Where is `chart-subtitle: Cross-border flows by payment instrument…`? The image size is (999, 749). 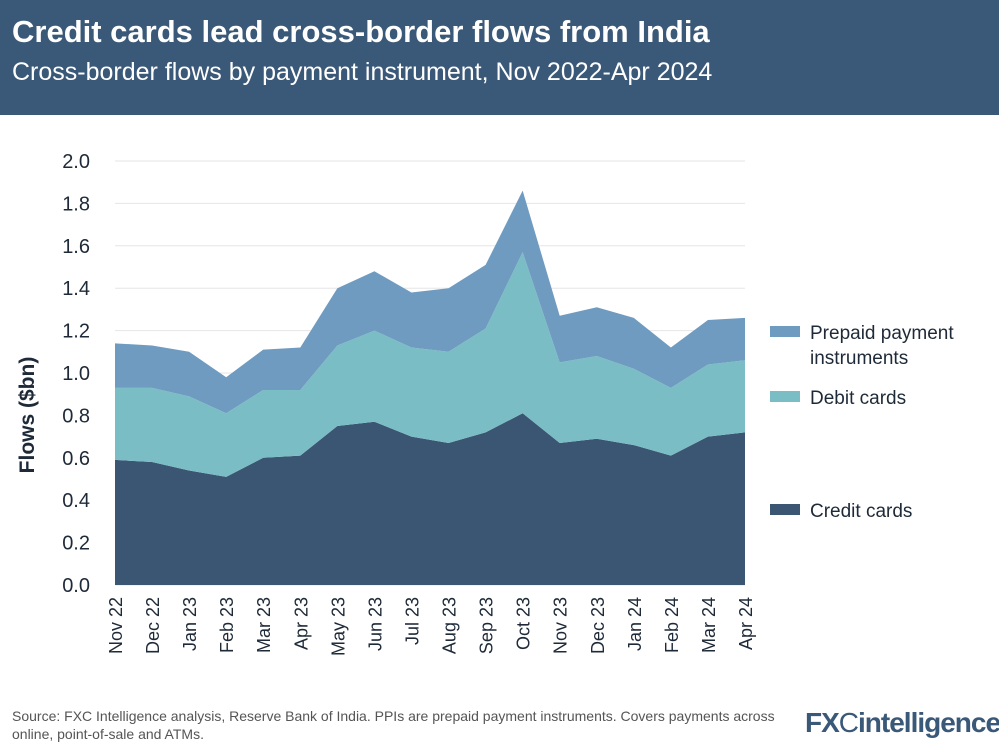
chart-subtitle: Cross-border flows by payment instrument… is located at coordinates (362, 72).